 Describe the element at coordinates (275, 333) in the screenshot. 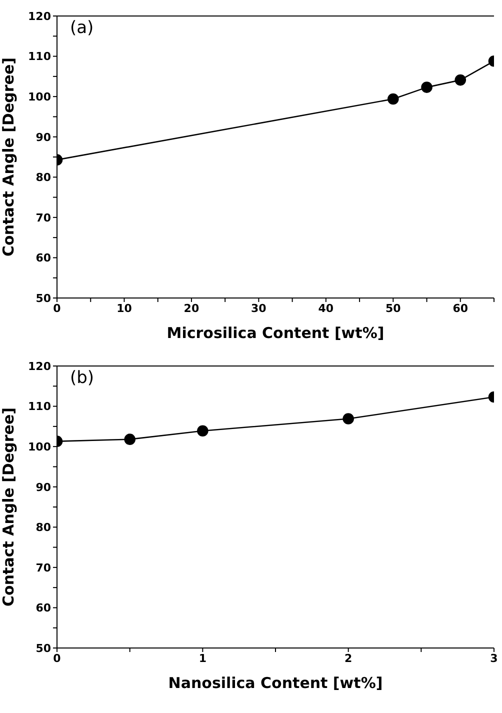

I see `x-axis-title: Microsilica Content [wt%]` at that location.